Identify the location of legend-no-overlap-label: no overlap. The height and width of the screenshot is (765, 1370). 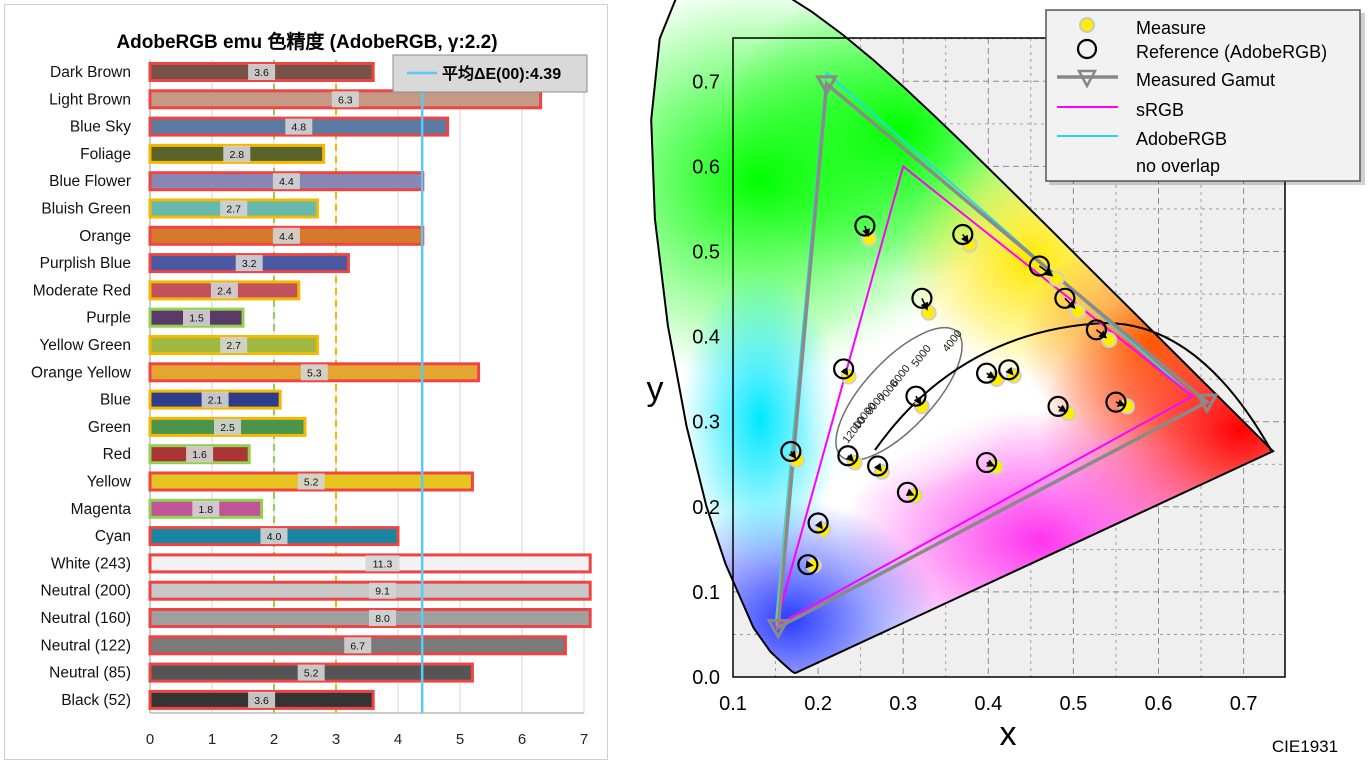
(1178, 166).